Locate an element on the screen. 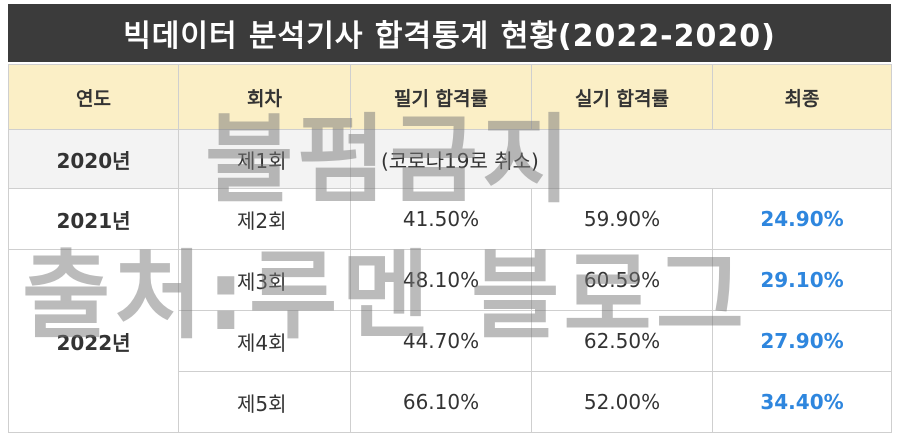  written-rate-cell: 41.50% is located at coordinates (441, 219).